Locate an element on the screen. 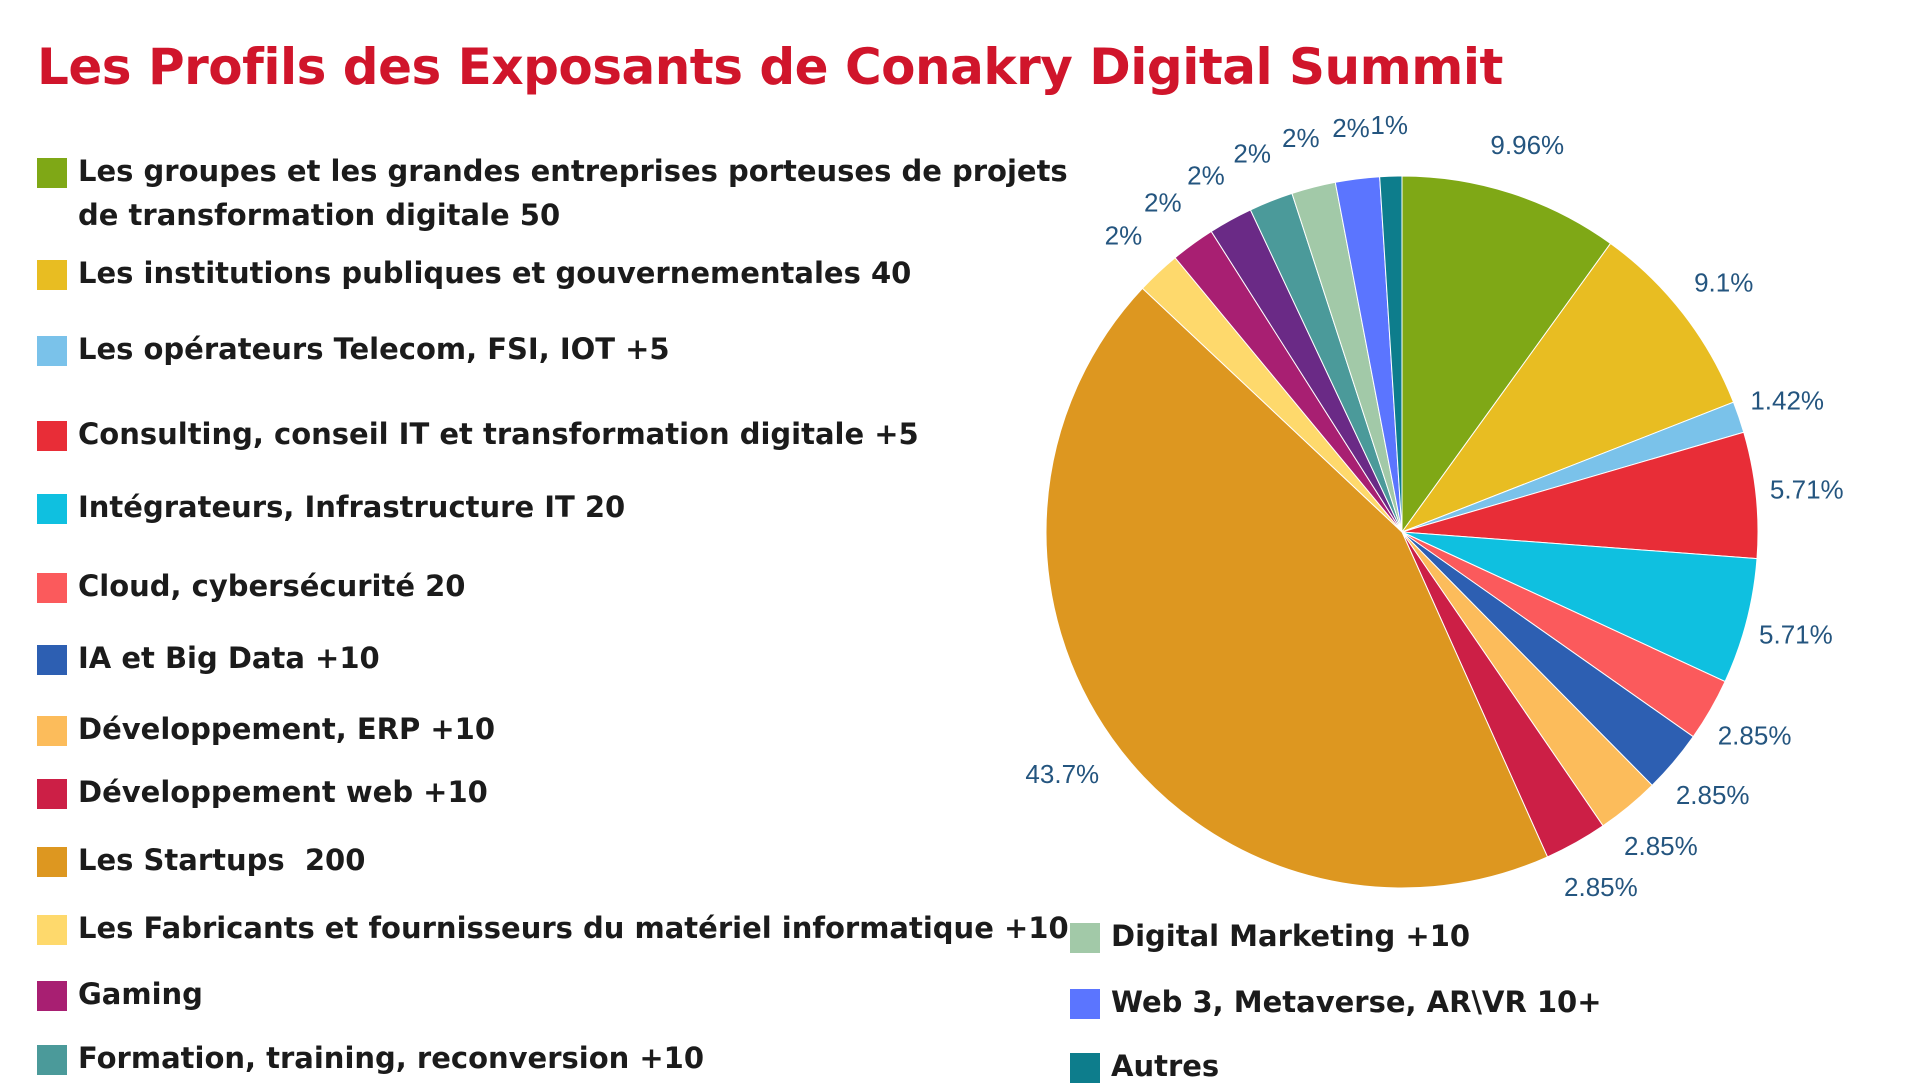 The width and height of the screenshot is (1920, 1088). slice-value-label-10: 2% is located at coordinates (1124, 235).